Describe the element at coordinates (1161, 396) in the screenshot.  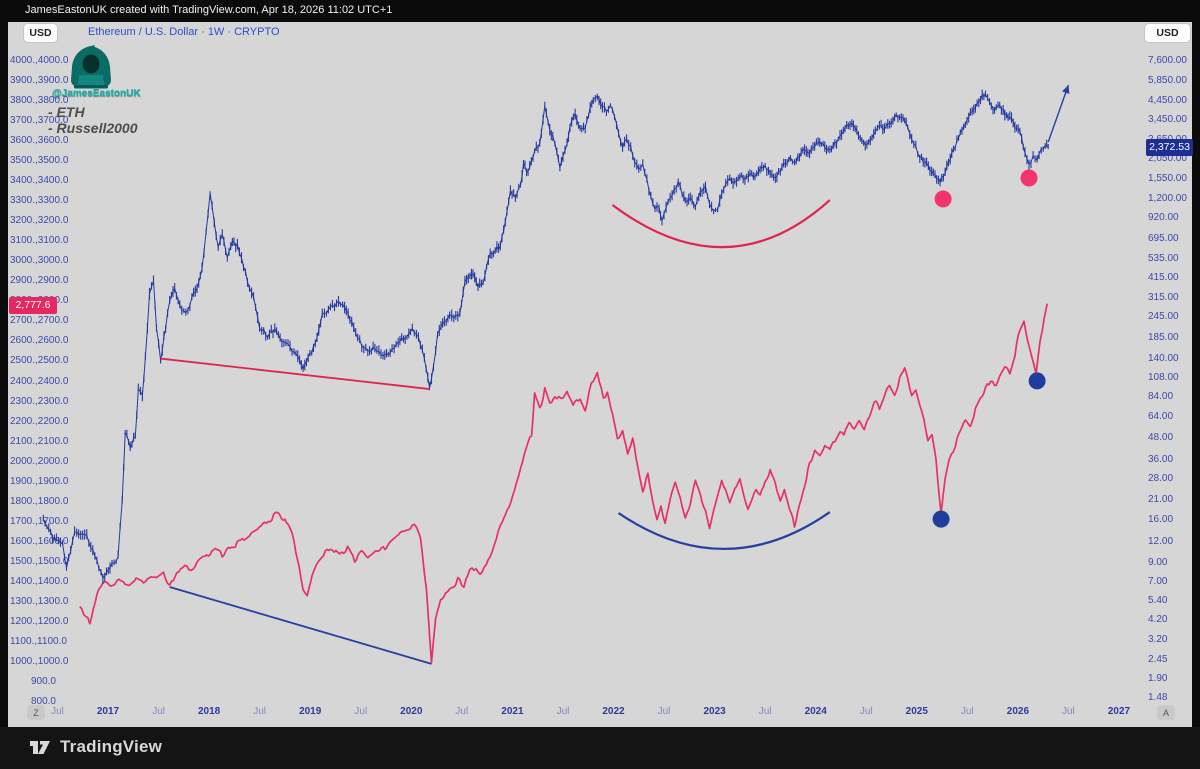
I see `right-axis-tick-label: 84.00` at that location.